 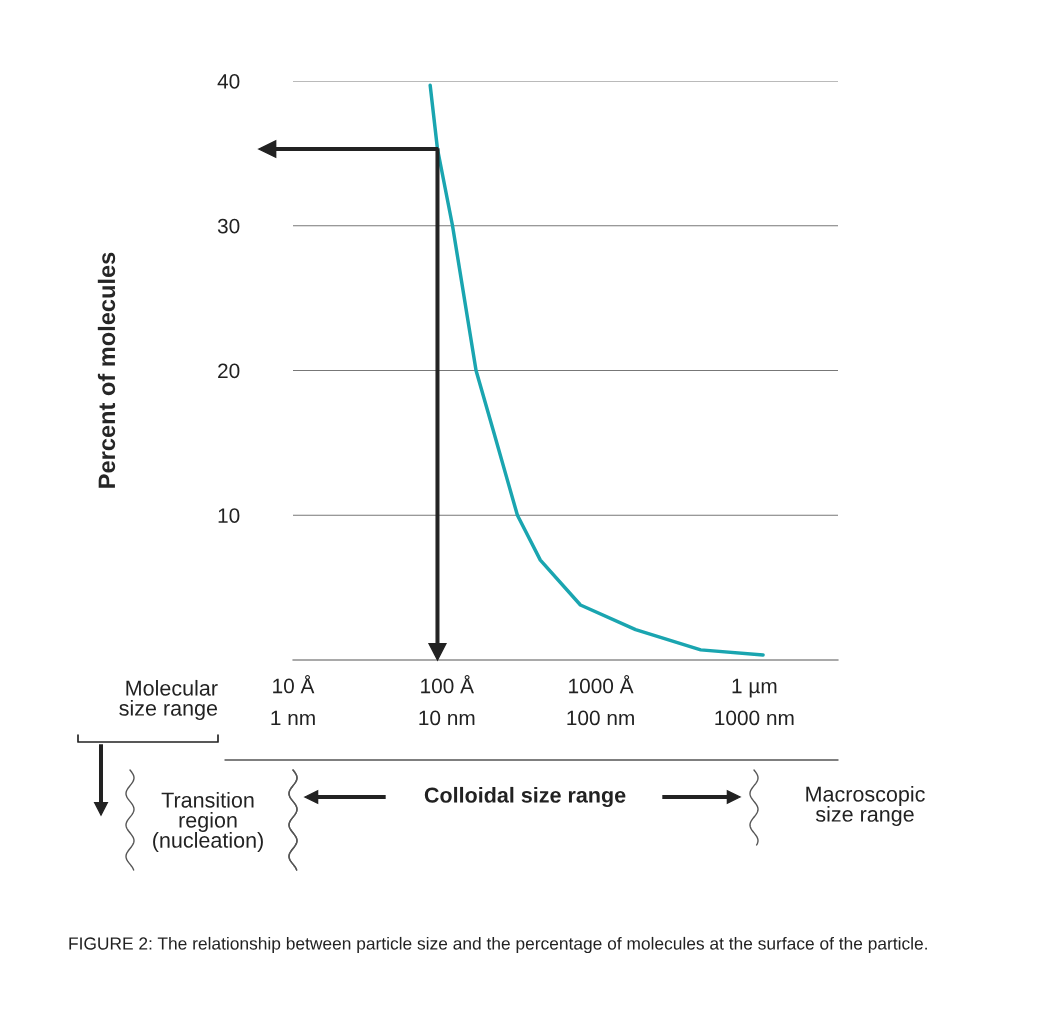 What do you see at coordinates (498, 945) in the screenshot?
I see `caption: FIGURE 2: The relationship between particle size and the percentage of molecules at the surface of the particle.` at bounding box center [498, 945].